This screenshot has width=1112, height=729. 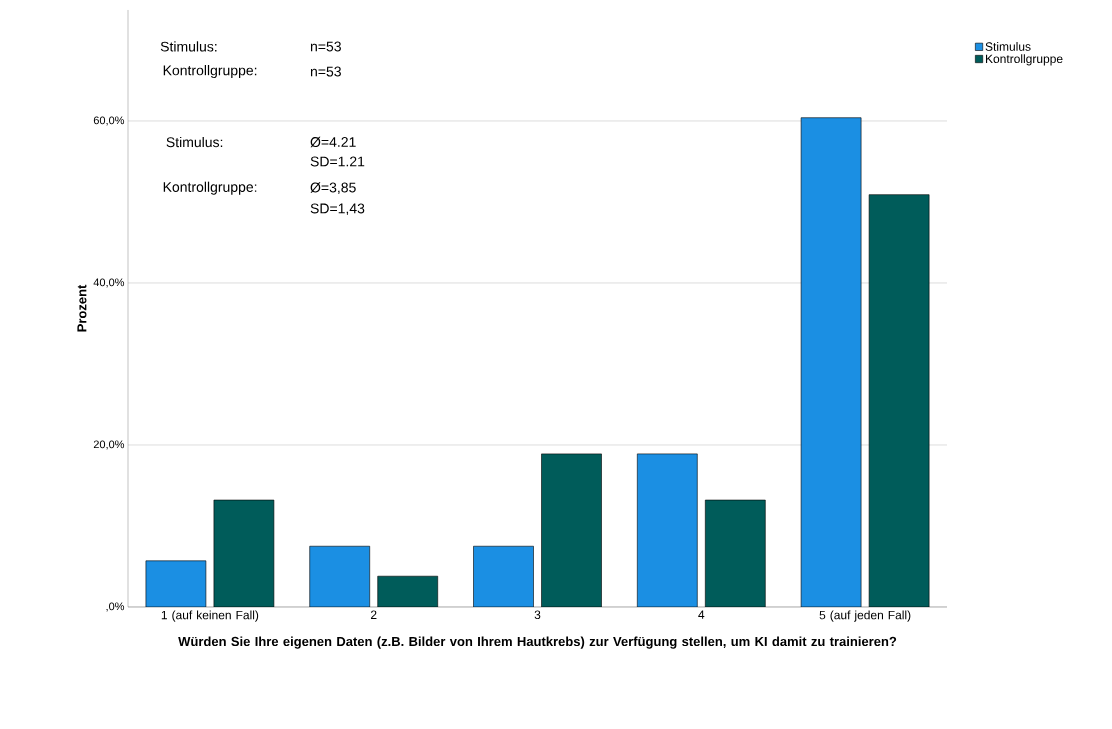 I want to click on x-tick-label: 5 (auf jeden Fall), so click(x=865, y=616).